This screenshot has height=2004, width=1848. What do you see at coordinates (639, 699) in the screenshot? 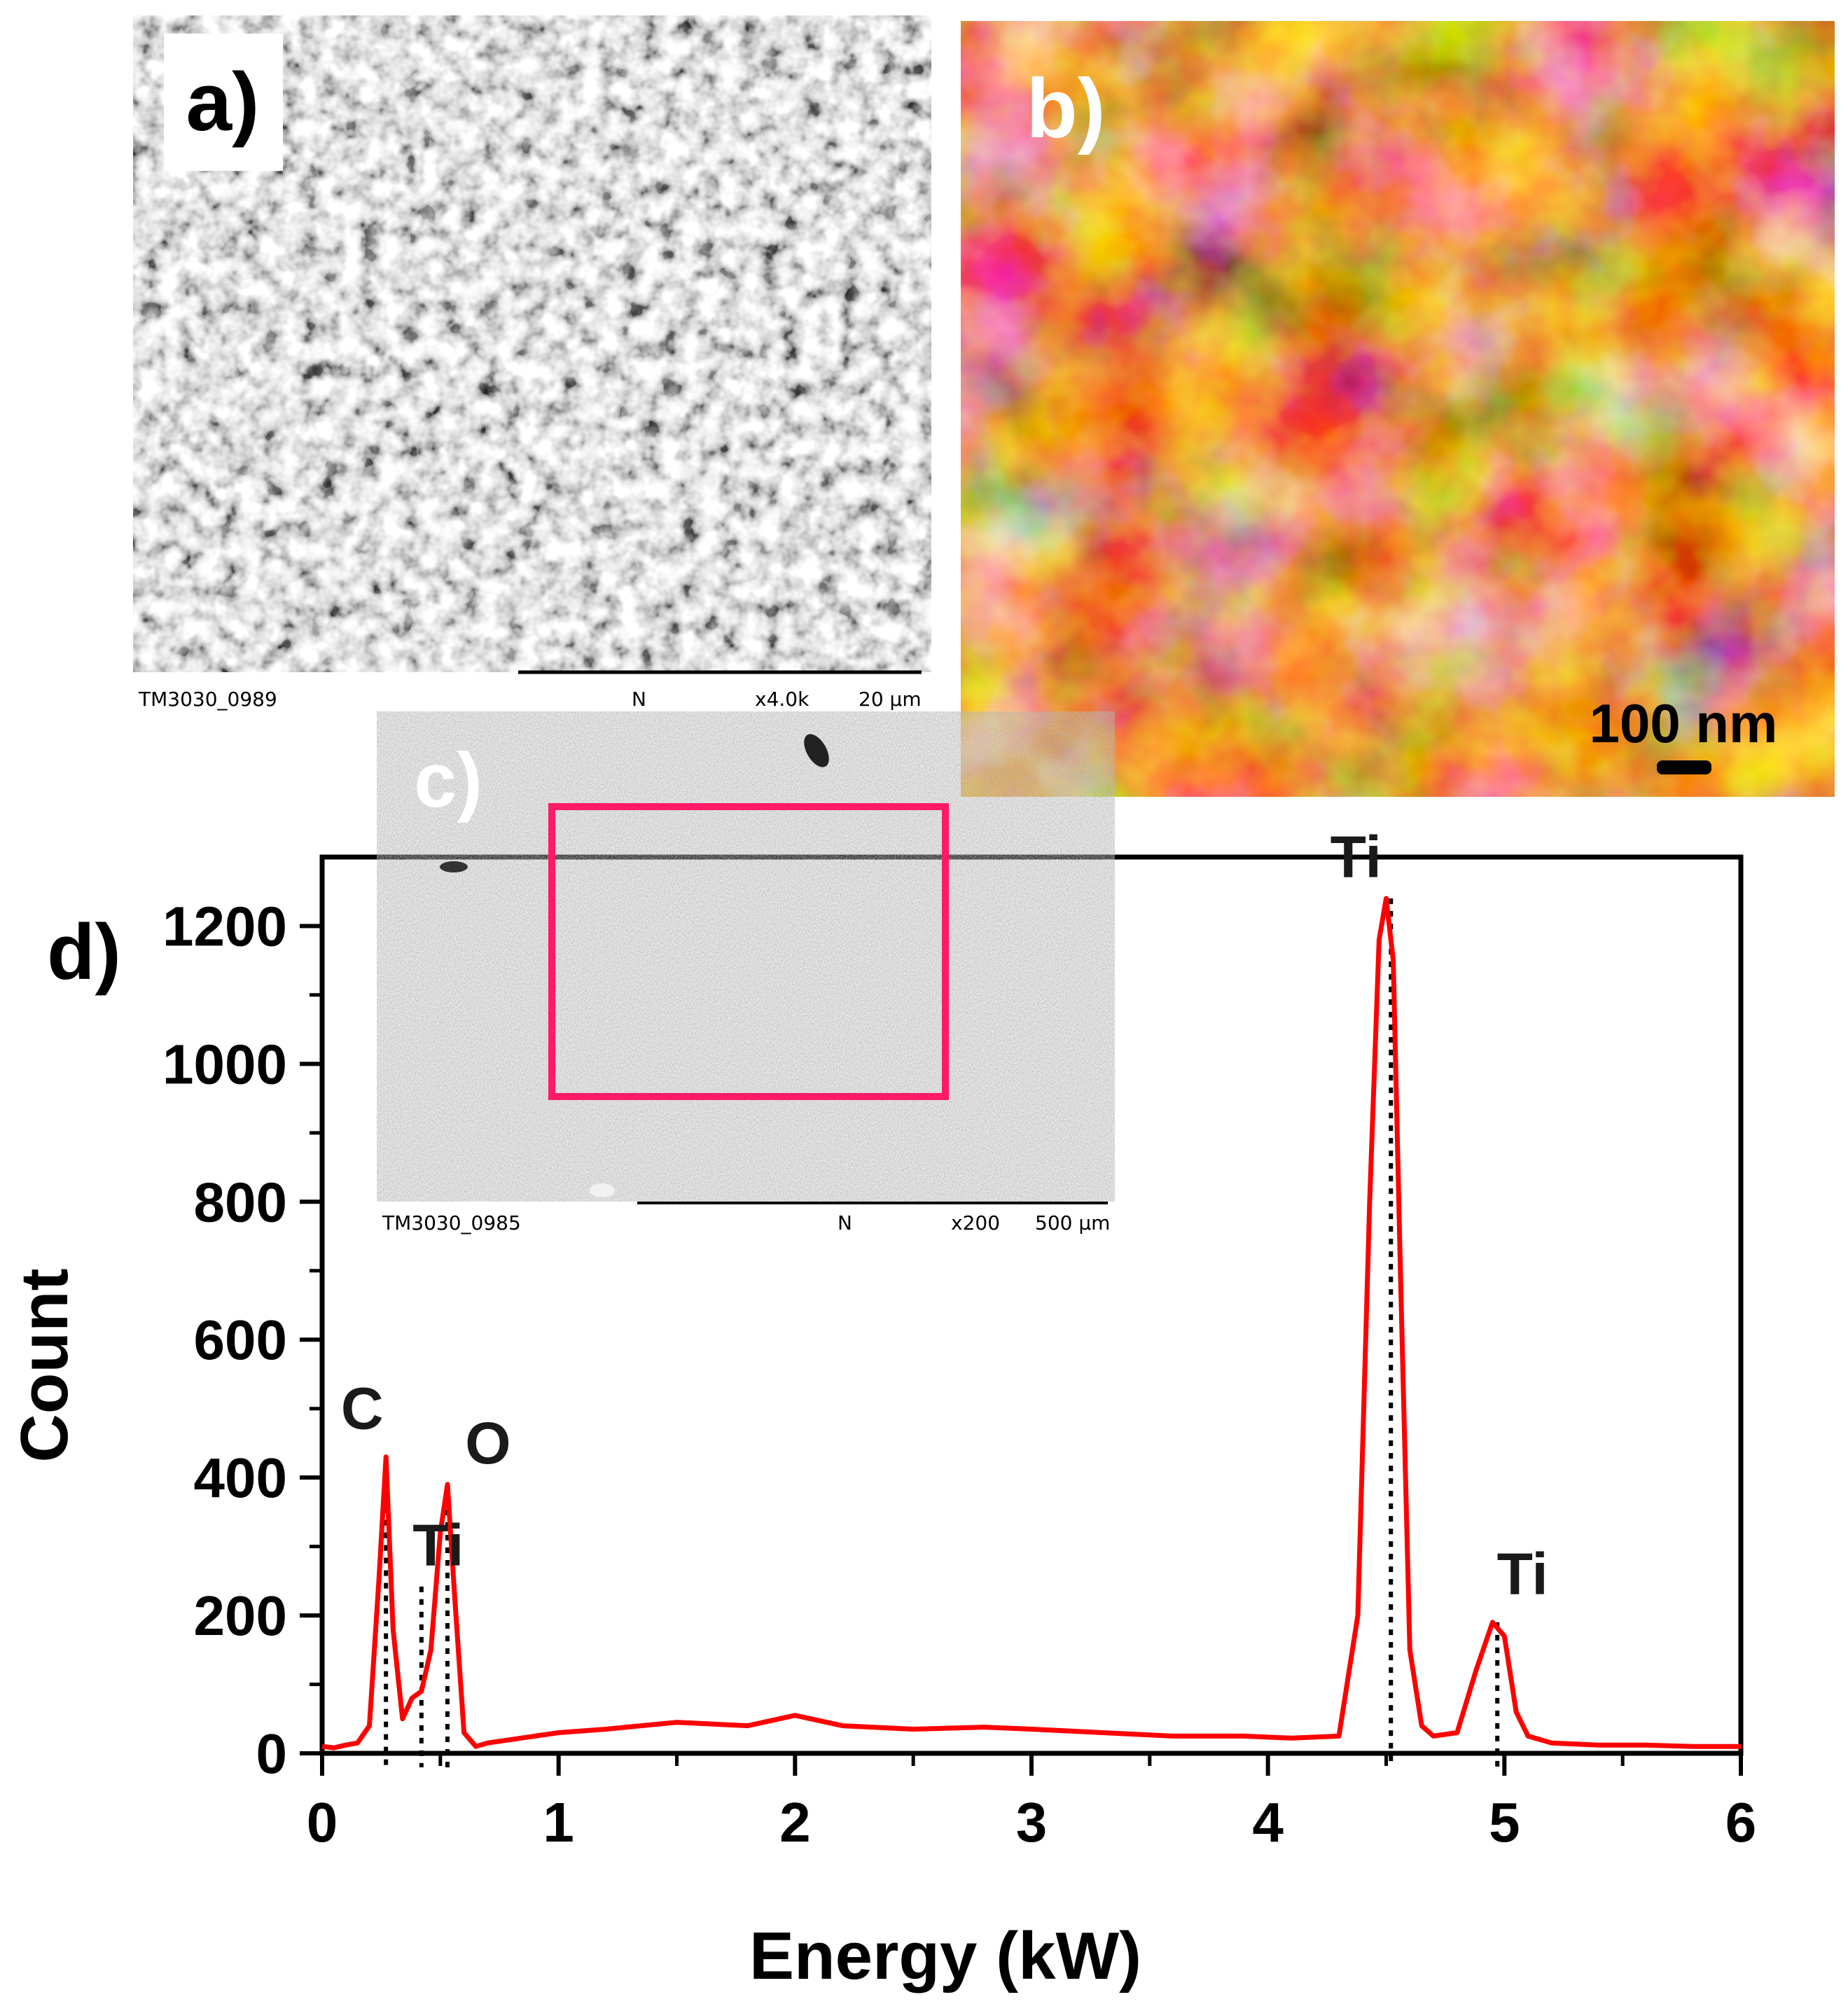
I see `panel-a-caption-mode: N` at bounding box center [639, 699].